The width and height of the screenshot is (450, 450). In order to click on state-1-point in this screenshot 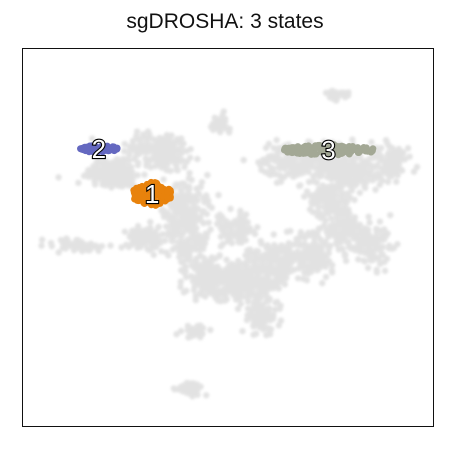, I will do `click(168, 191)`.